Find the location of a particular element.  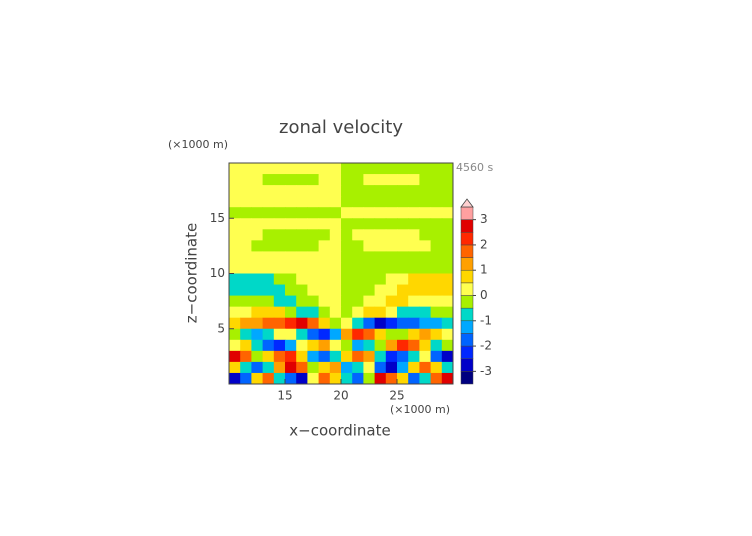

x-tick-label: 25 is located at coordinates (396, 396).